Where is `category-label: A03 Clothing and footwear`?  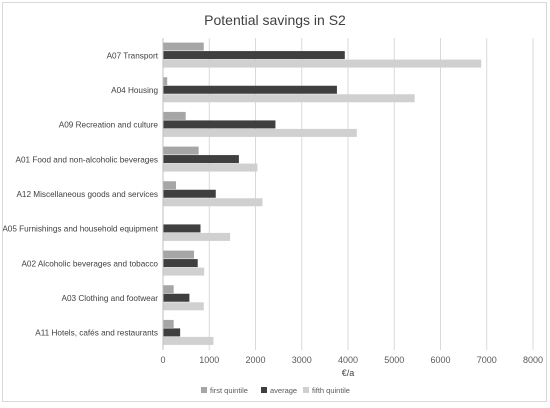 category-label: A03 Clothing and footwear is located at coordinates (110, 298).